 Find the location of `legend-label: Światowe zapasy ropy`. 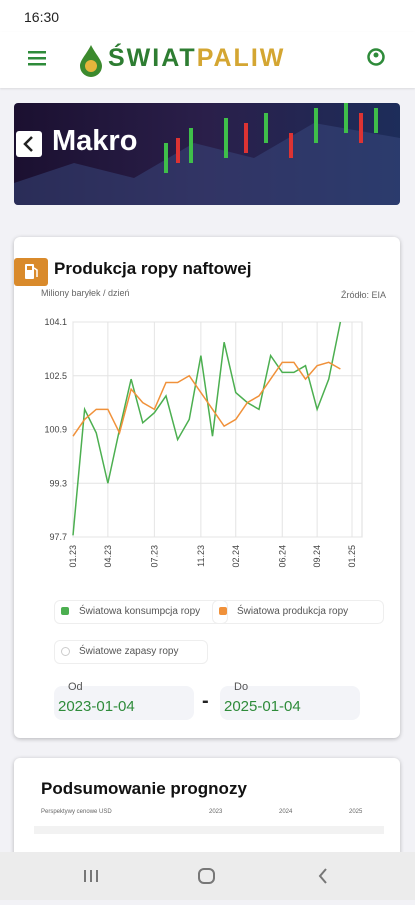

legend-label: Światowe zapasy ropy is located at coordinates (129, 651).